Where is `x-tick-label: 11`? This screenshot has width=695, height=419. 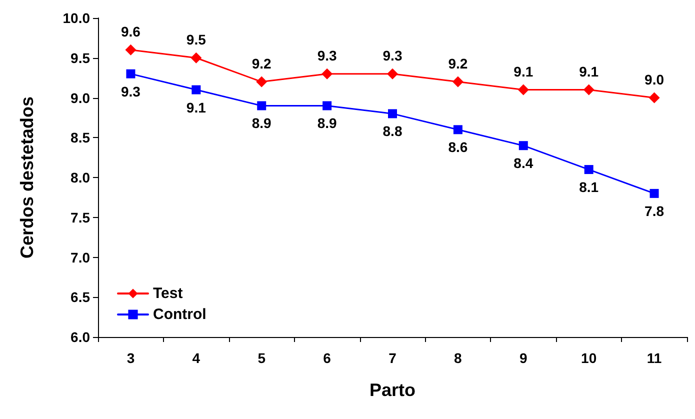 x-tick-label: 11 is located at coordinates (654, 358).